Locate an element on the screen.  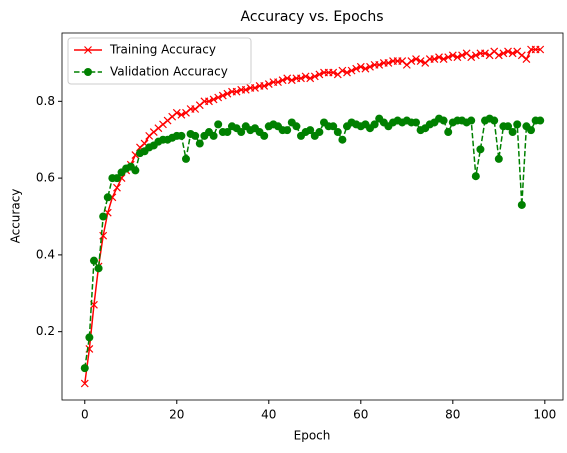
x-tick-label: 60 is located at coordinates (360, 415).